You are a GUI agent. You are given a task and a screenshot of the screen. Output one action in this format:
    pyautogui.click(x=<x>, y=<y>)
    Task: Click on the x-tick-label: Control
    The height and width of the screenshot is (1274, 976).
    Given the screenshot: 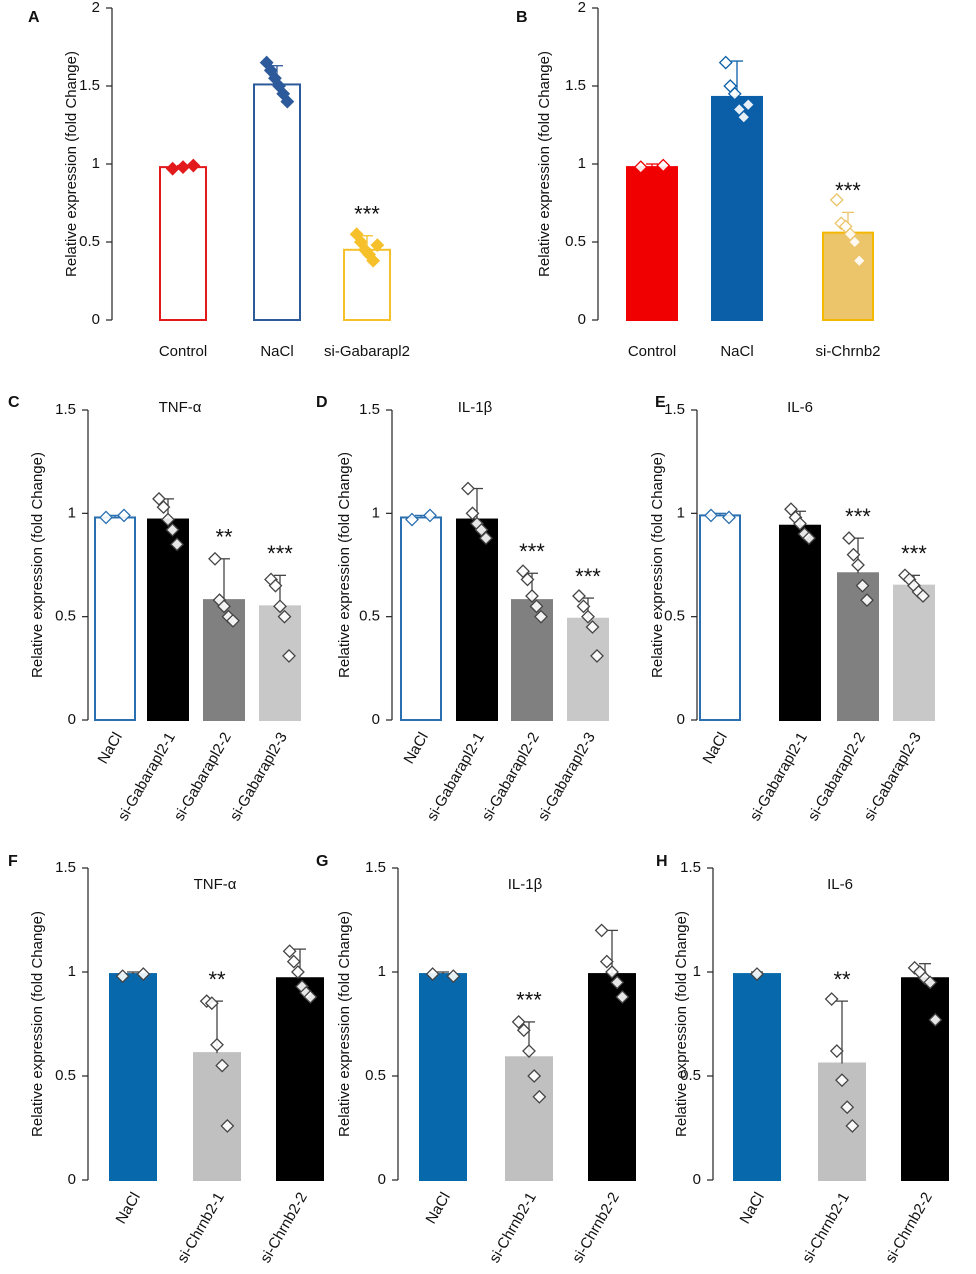 What is the action you would take?
    pyautogui.click(x=652, y=351)
    